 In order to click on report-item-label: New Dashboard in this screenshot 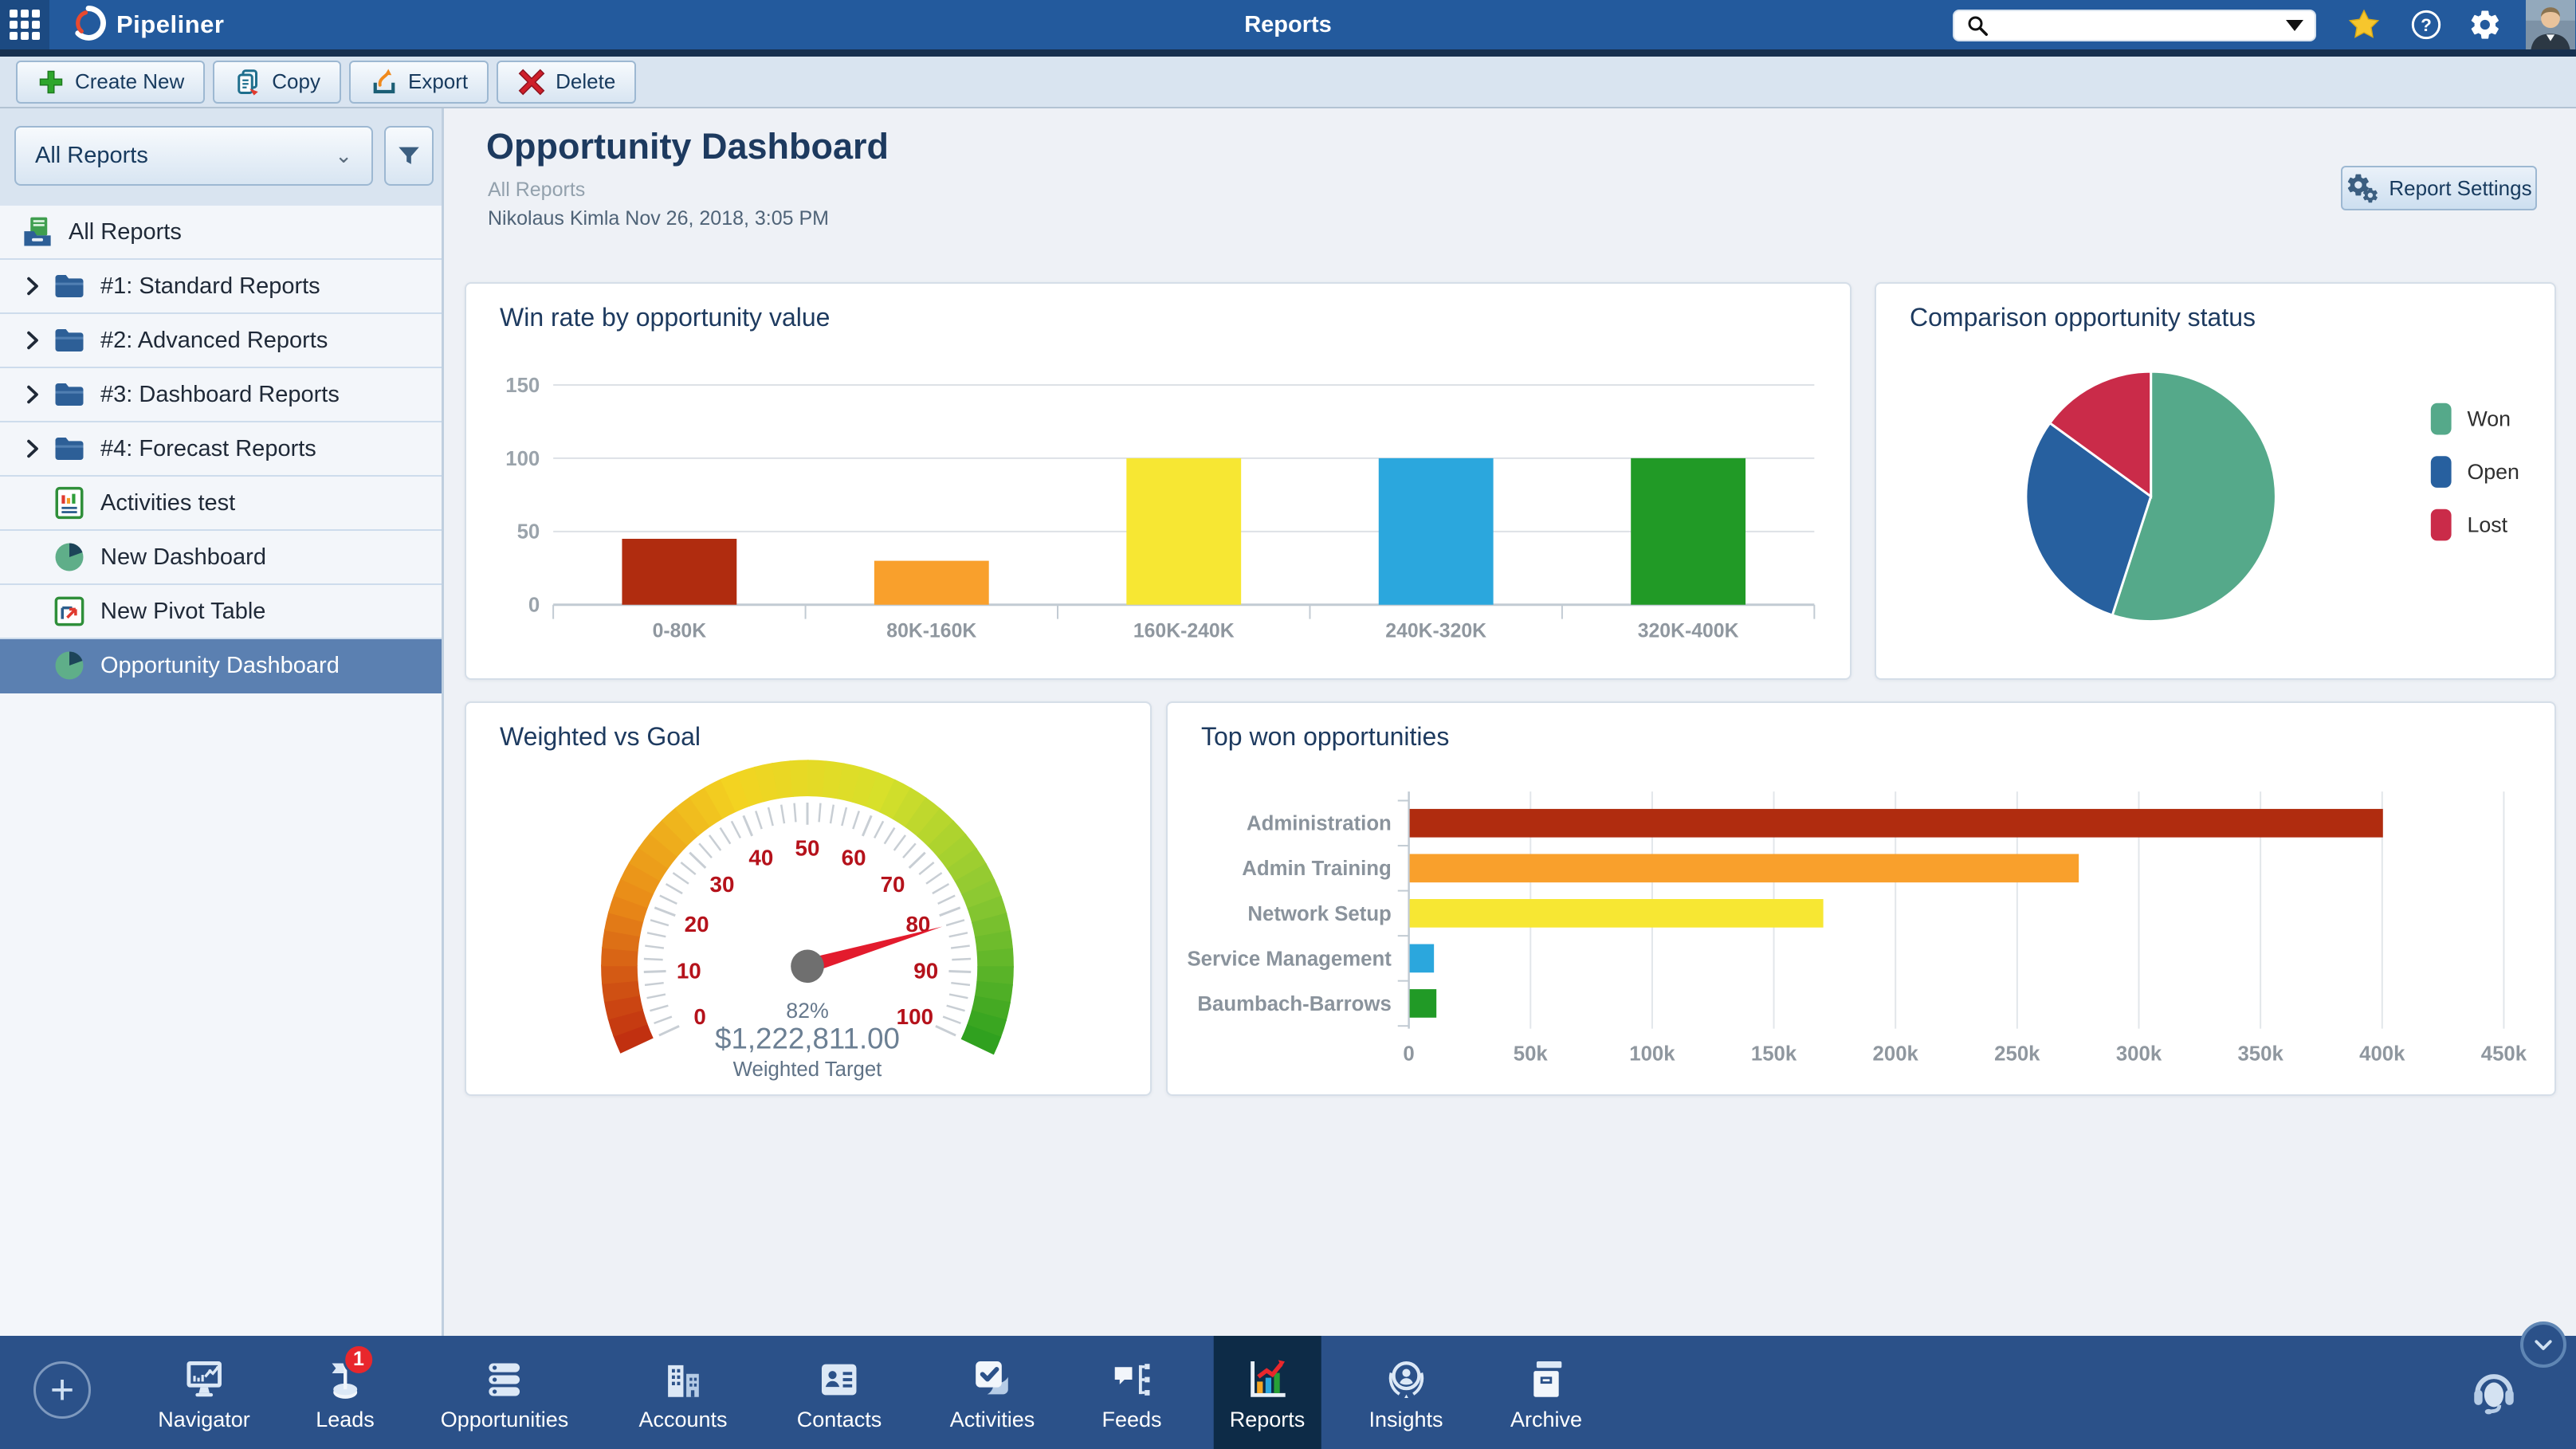, I will do `click(183, 557)`.